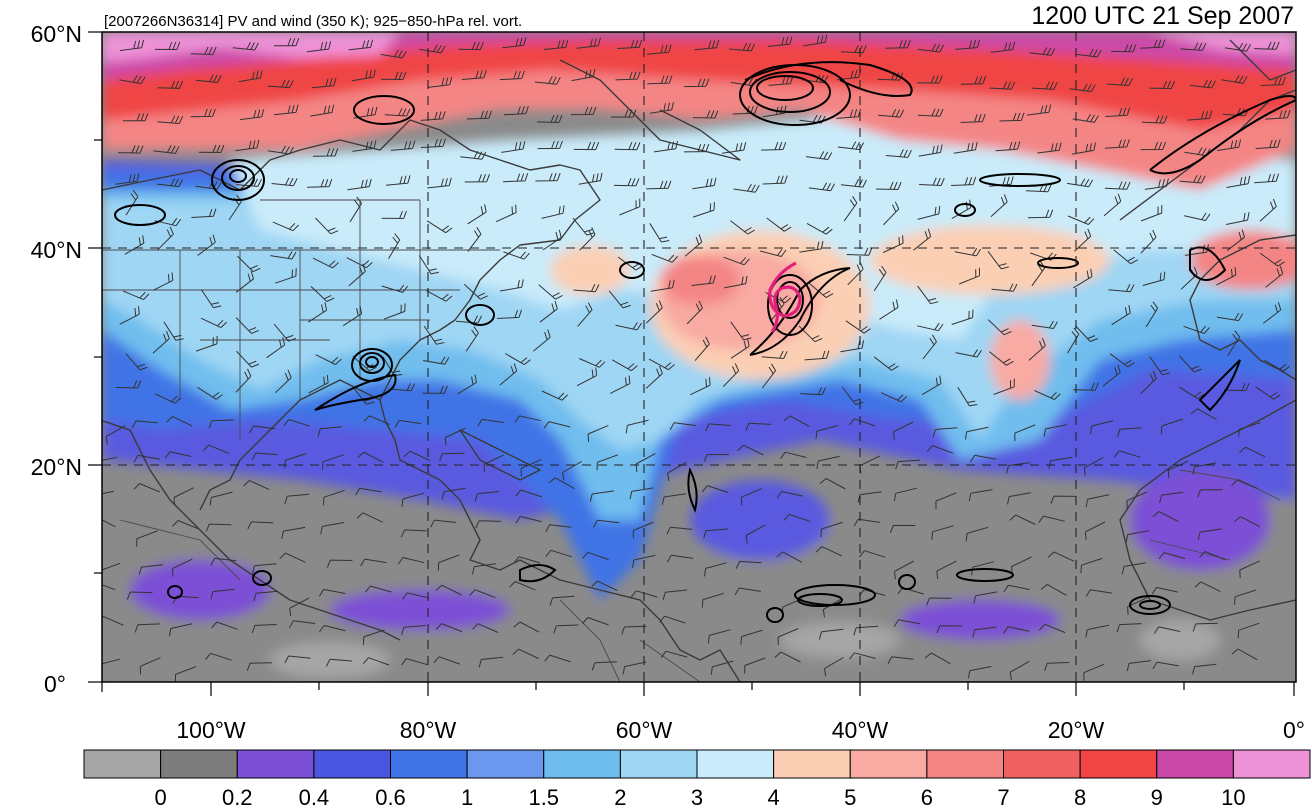  I want to click on colorbar-label: 8, so click(1080, 797).